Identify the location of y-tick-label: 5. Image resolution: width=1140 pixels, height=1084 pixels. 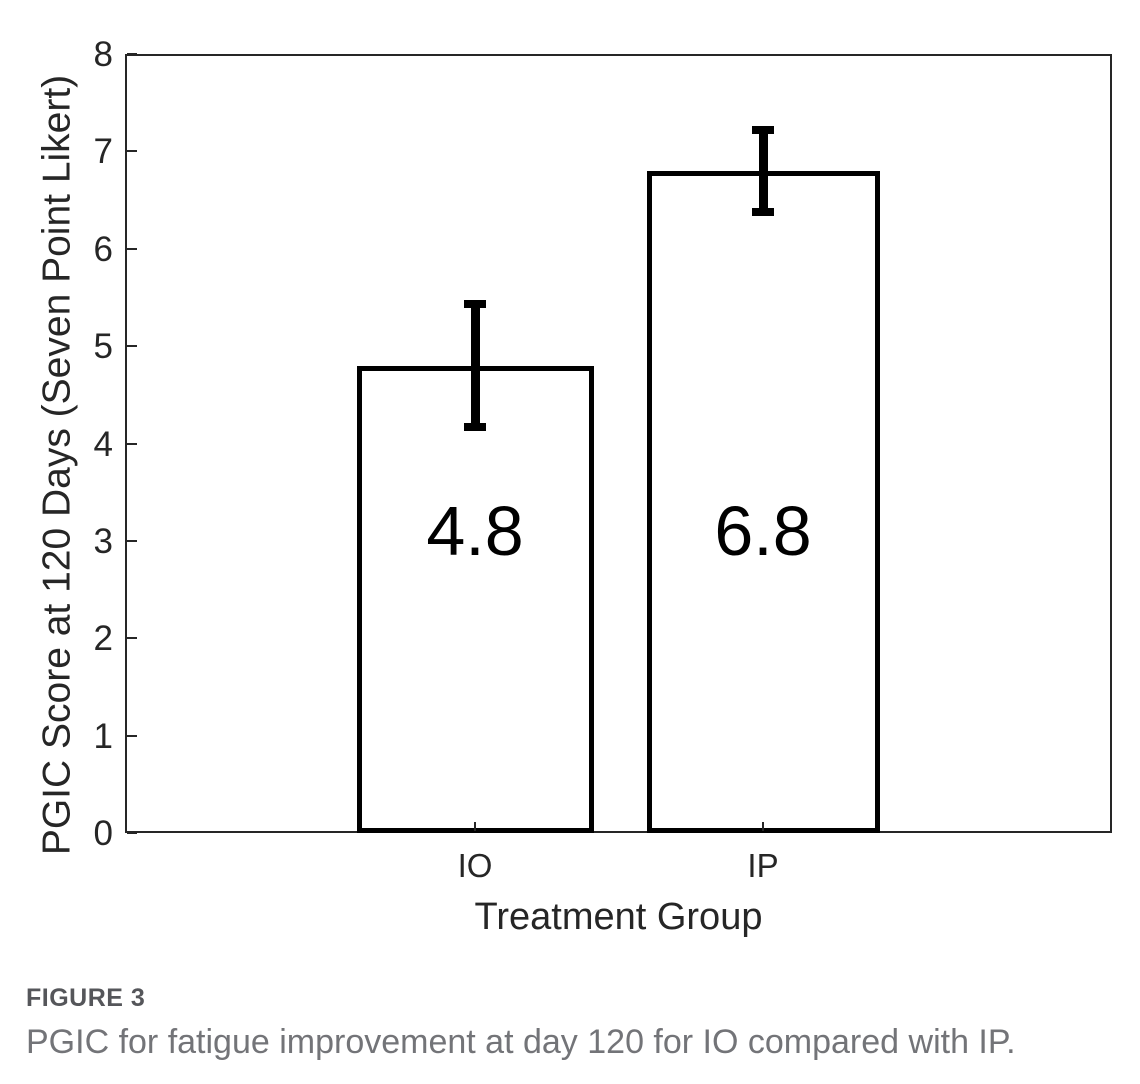
(103, 347).